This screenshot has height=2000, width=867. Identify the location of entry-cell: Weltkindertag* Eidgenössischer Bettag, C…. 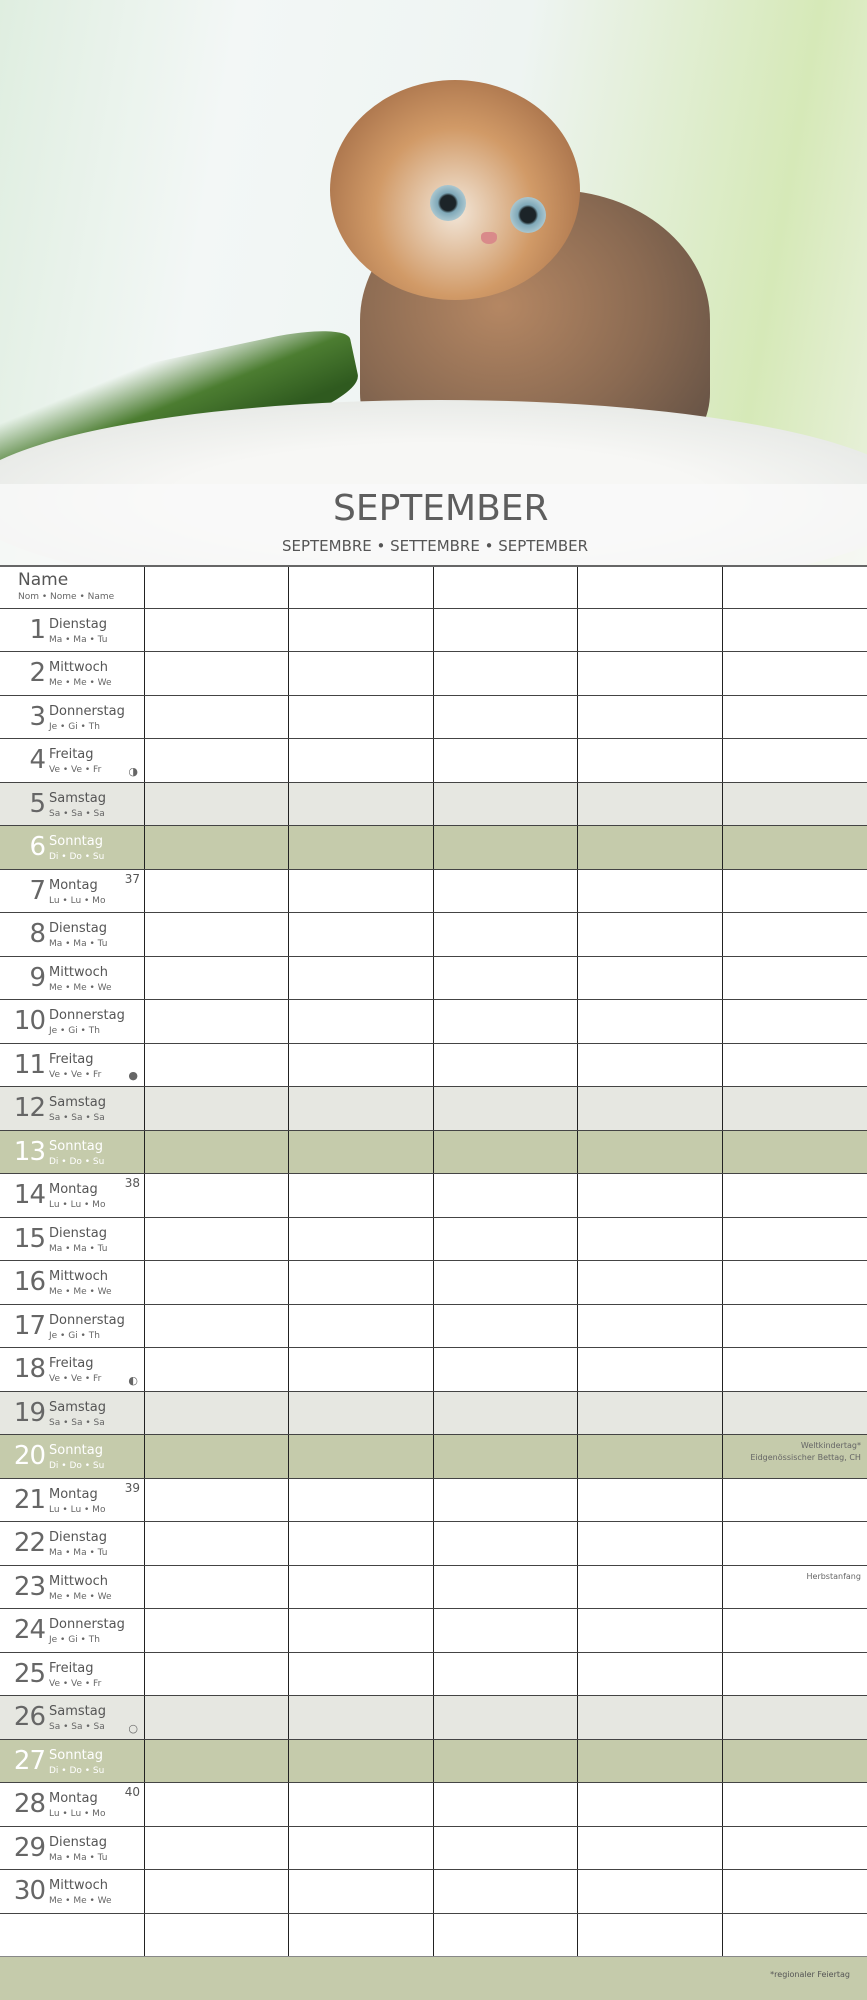
(795, 1456).